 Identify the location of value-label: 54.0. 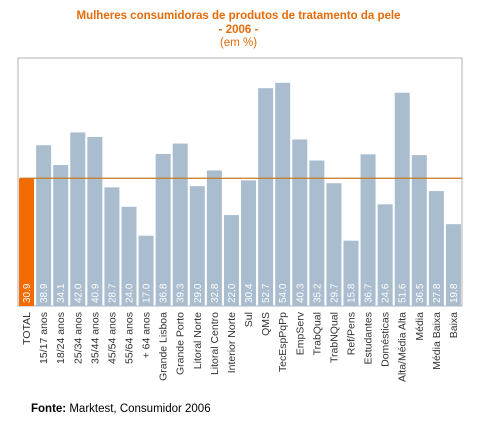
(283, 293).